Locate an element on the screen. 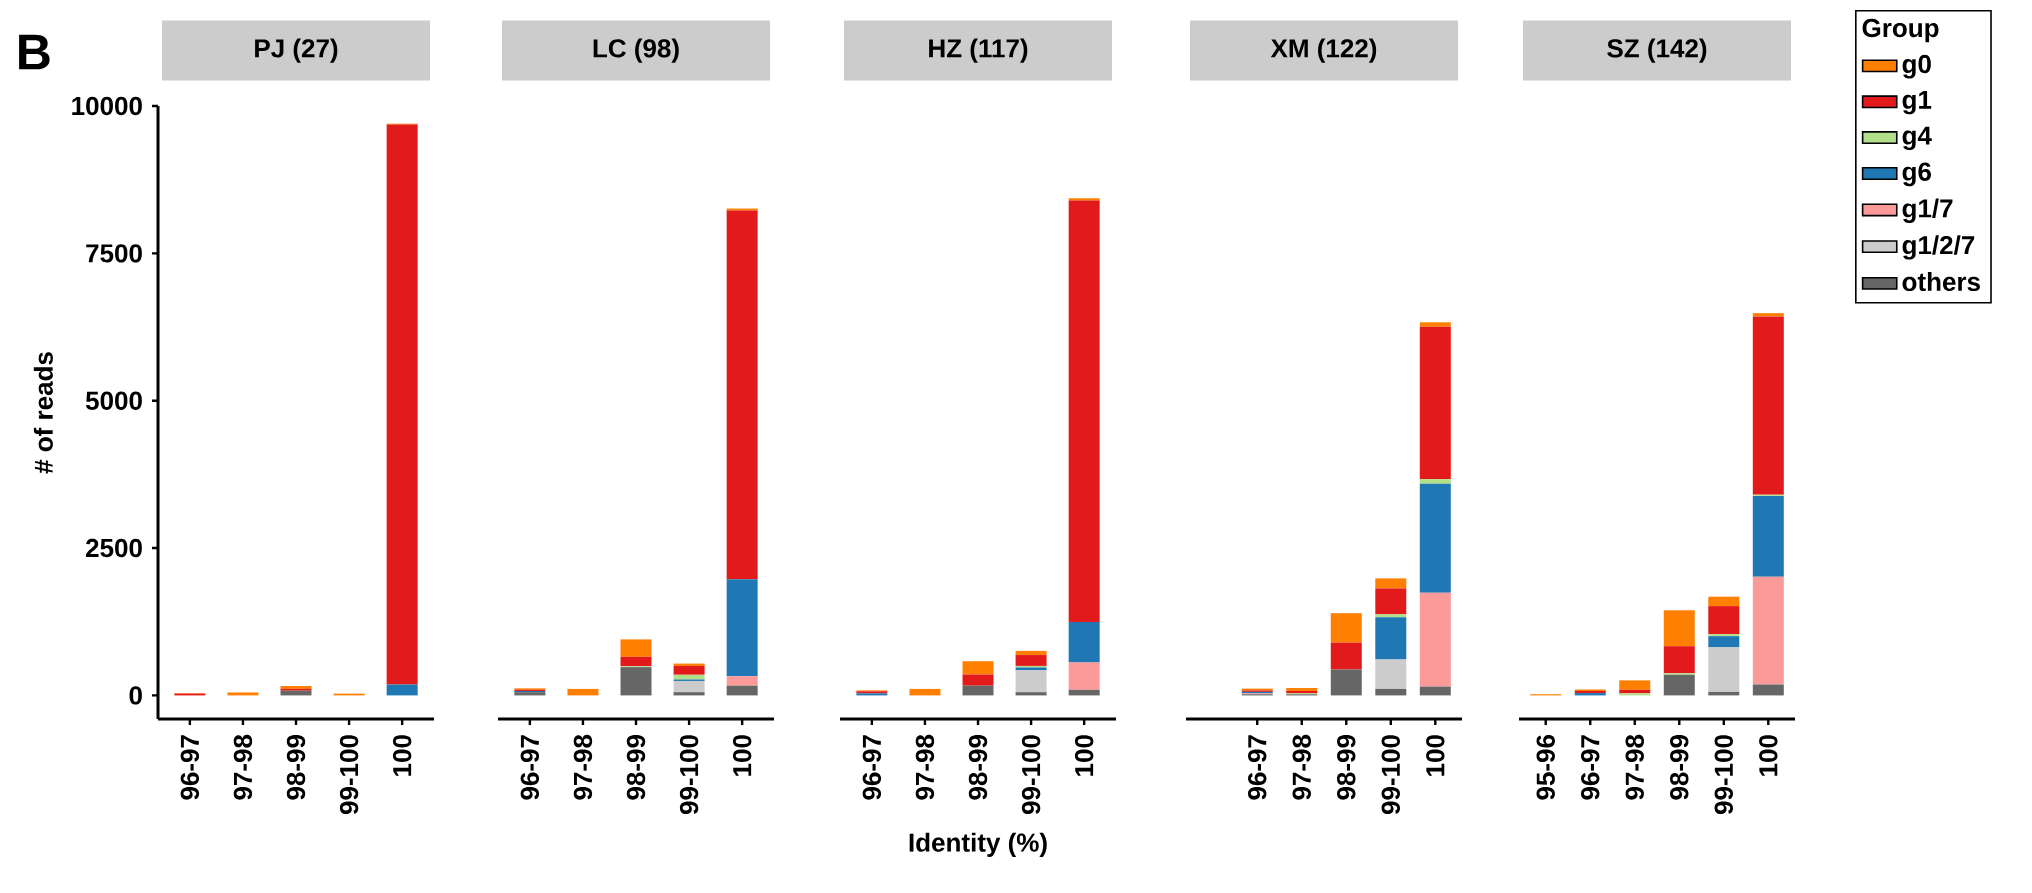 This screenshot has height=893, width=2032. legend-label: g4 is located at coordinates (1917, 138).